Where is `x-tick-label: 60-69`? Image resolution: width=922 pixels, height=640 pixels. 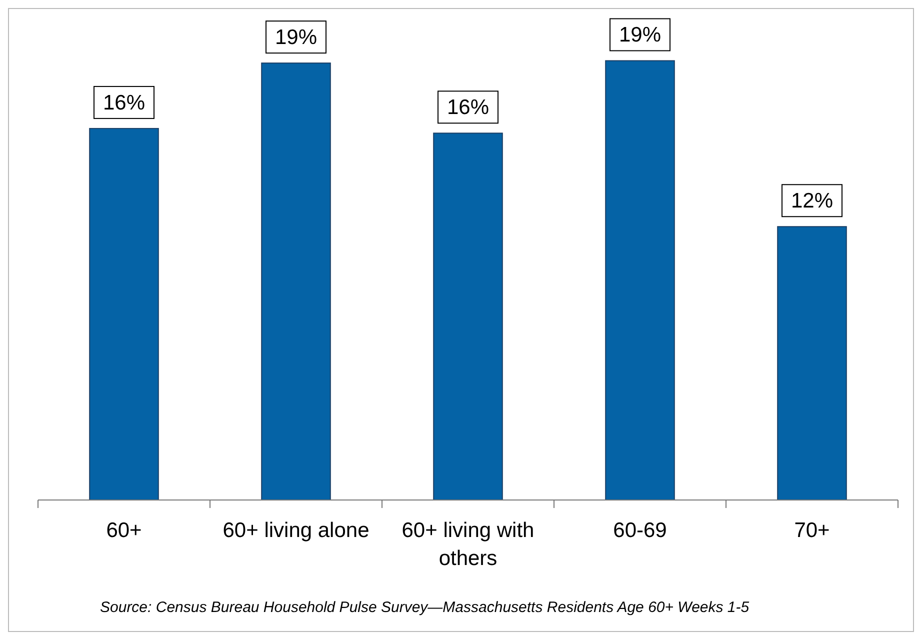
x-tick-label: 60-69 is located at coordinates (640, 530).